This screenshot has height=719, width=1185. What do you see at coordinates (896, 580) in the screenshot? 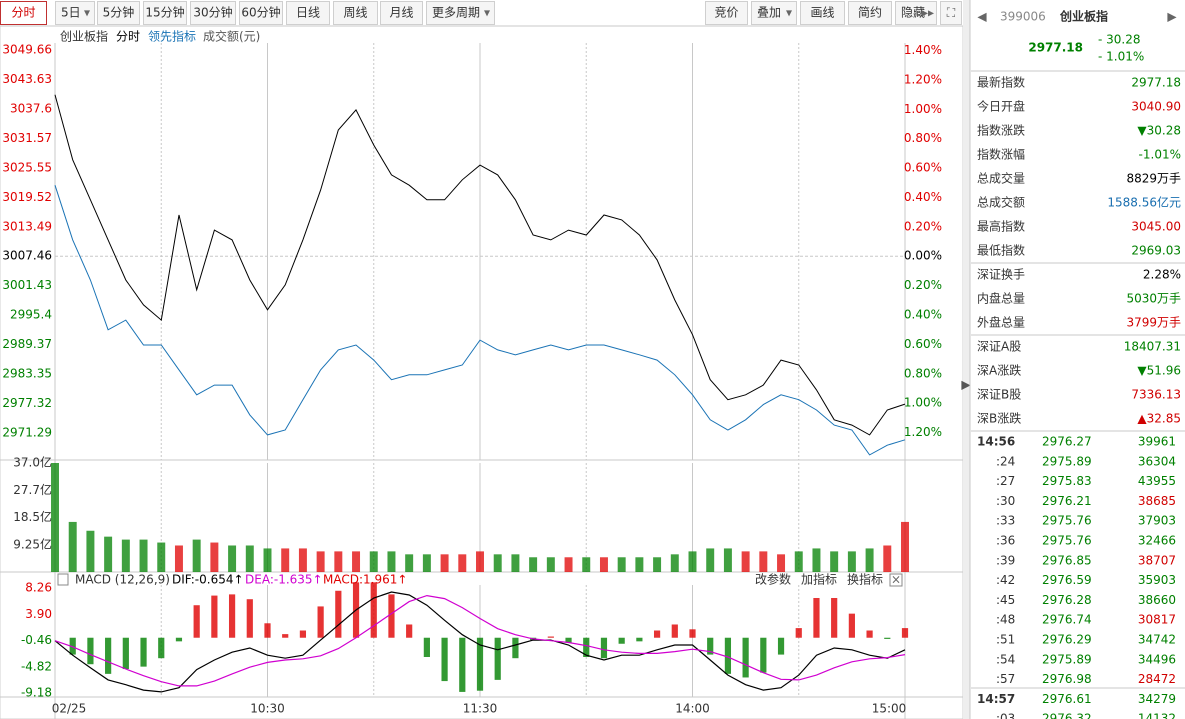
I see `close-button` at bounding box center [896, 580].